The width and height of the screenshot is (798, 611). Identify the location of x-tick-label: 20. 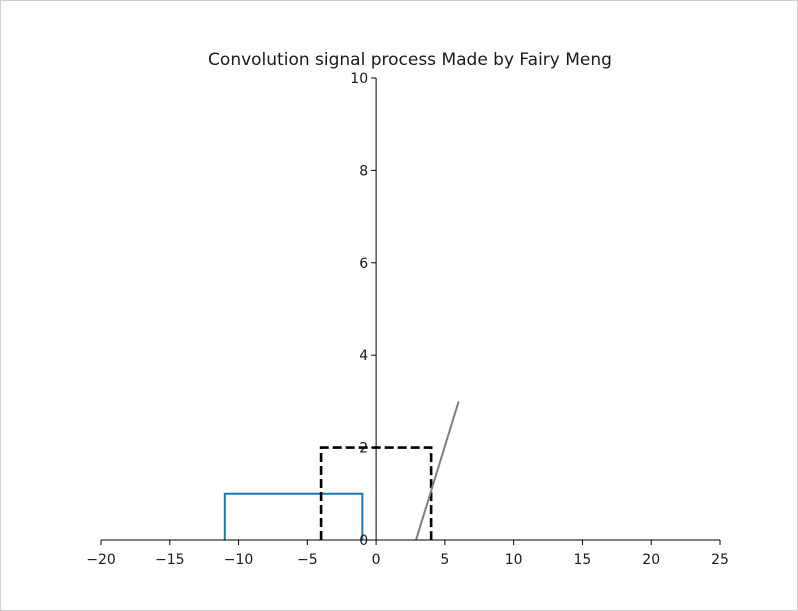
(651, 560).